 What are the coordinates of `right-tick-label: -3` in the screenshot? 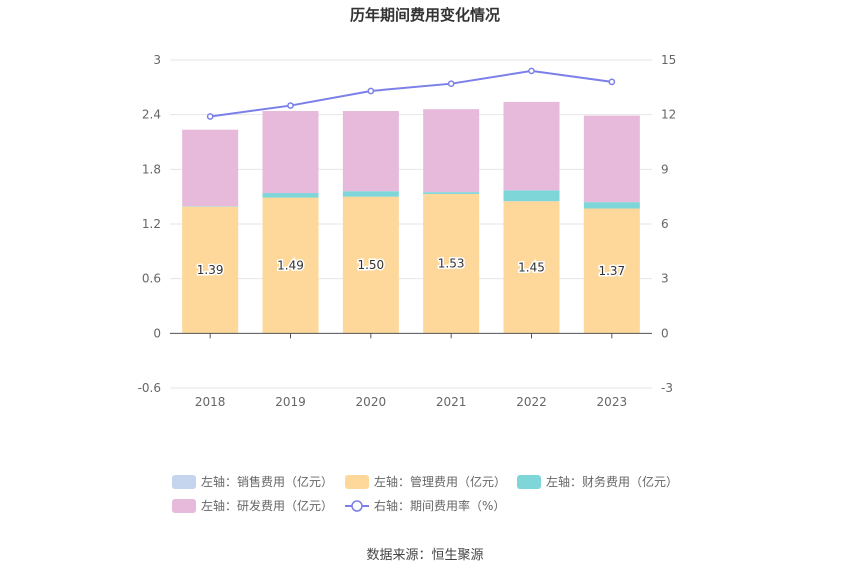 It's located at (667, 388).